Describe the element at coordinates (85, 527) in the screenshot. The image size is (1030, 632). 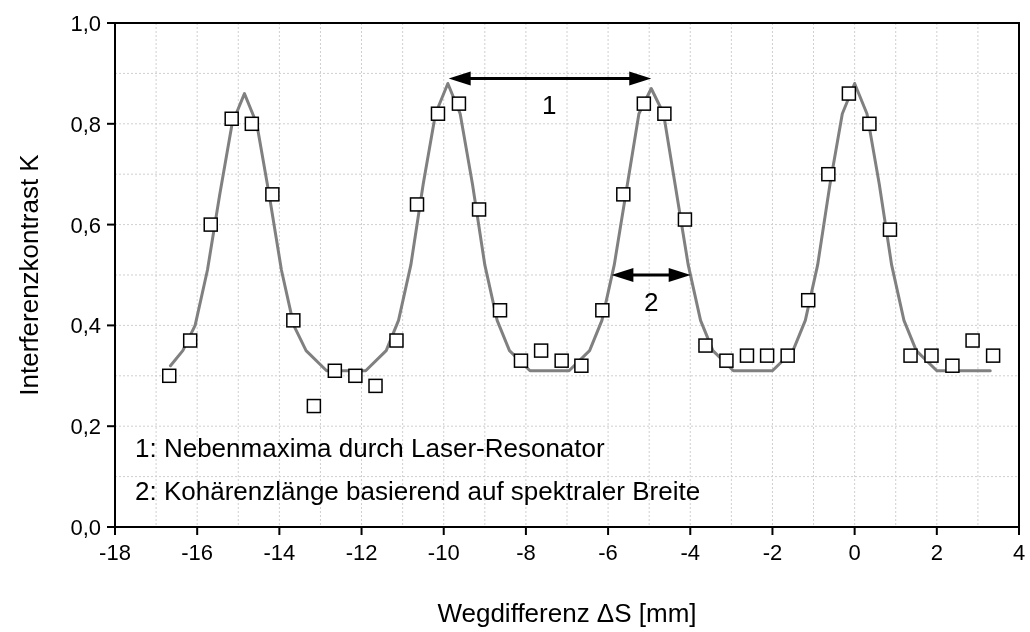
I see `y-tick-label: 0,0` at that location.